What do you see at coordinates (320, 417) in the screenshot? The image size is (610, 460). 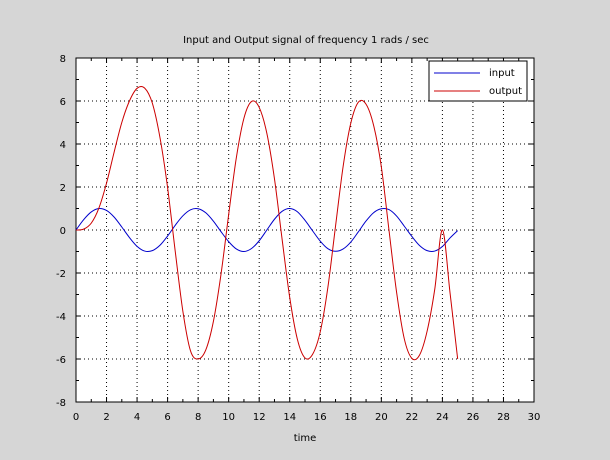 I see `x-tick-label: 16` at bounding box center [320, 417].